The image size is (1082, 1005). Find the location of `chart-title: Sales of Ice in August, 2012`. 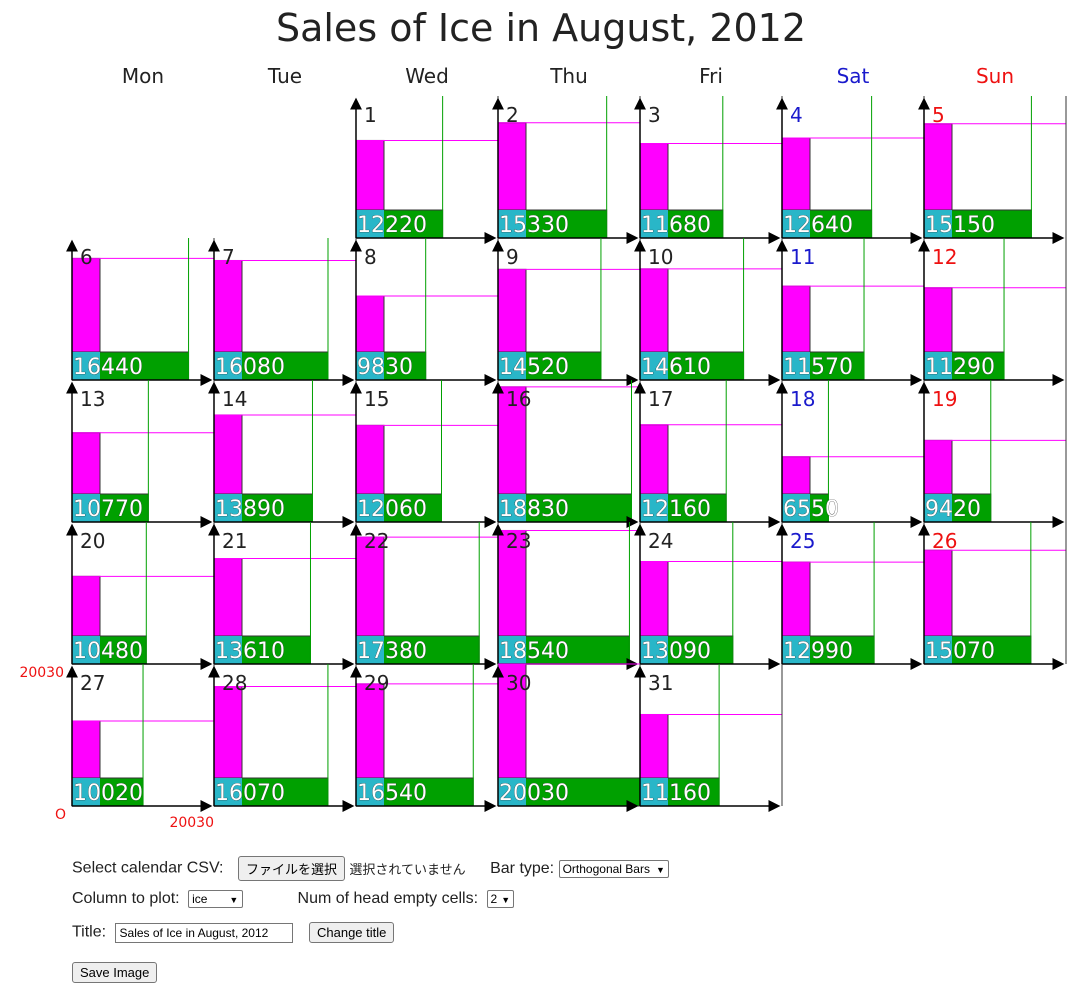

chart-title: Sales of Ice in August, 2012 is located at coordinates (541, 28).